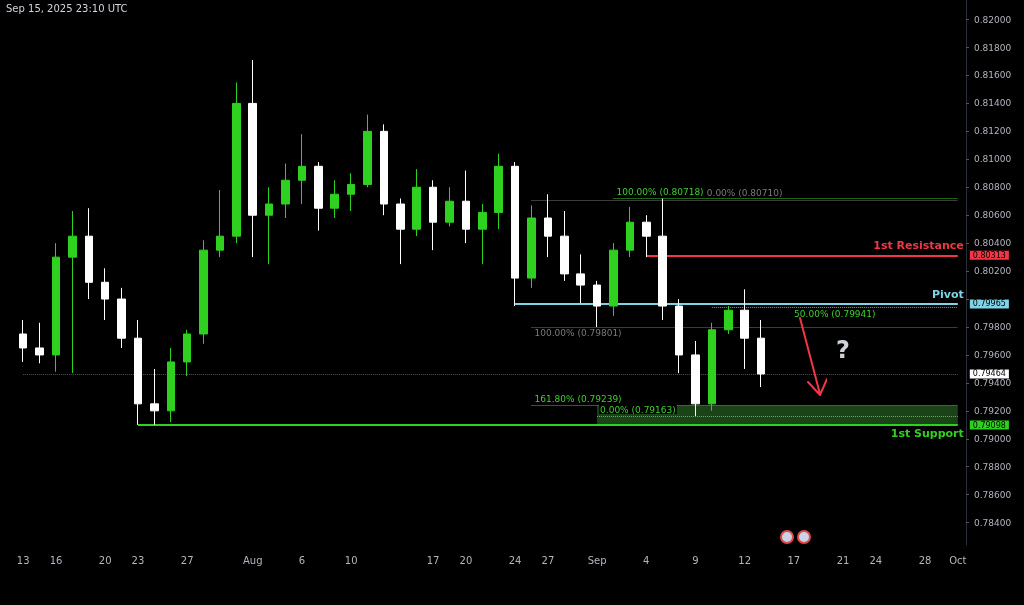 This screenshot has height=605, width=1024. I want to click on ref-line-label: 0.79965, so click(989, 304).